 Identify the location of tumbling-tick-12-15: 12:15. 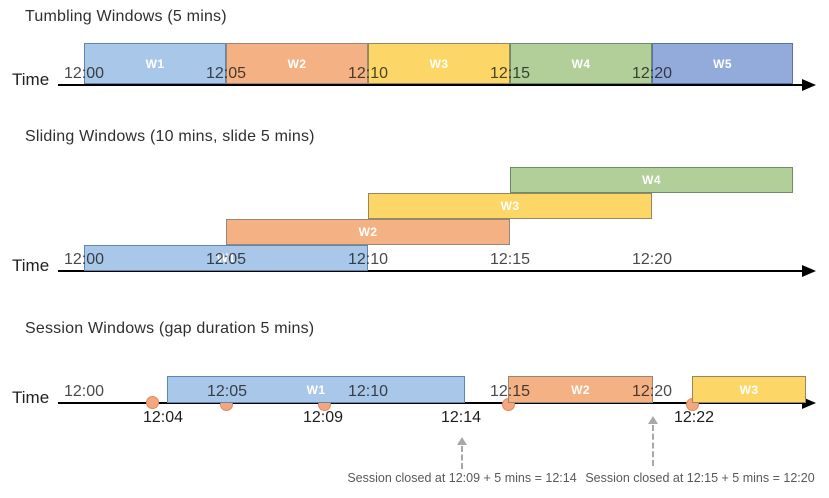
(510, 73).